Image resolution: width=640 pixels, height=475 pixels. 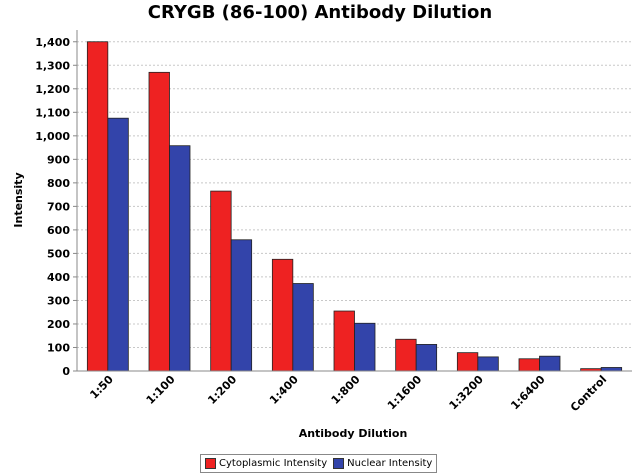 I want to click on chart-title: CRYGB (86-100) Antibody Dilution, so click(x=320, y=12).